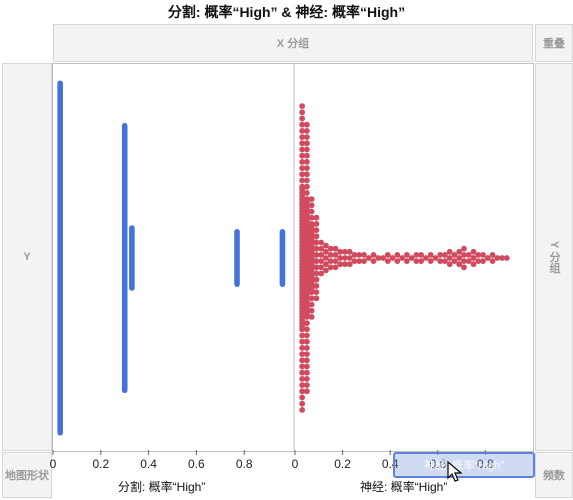  I want to click on x-axis-label-neural: 神经: 概率“High”, so click(404, 487).